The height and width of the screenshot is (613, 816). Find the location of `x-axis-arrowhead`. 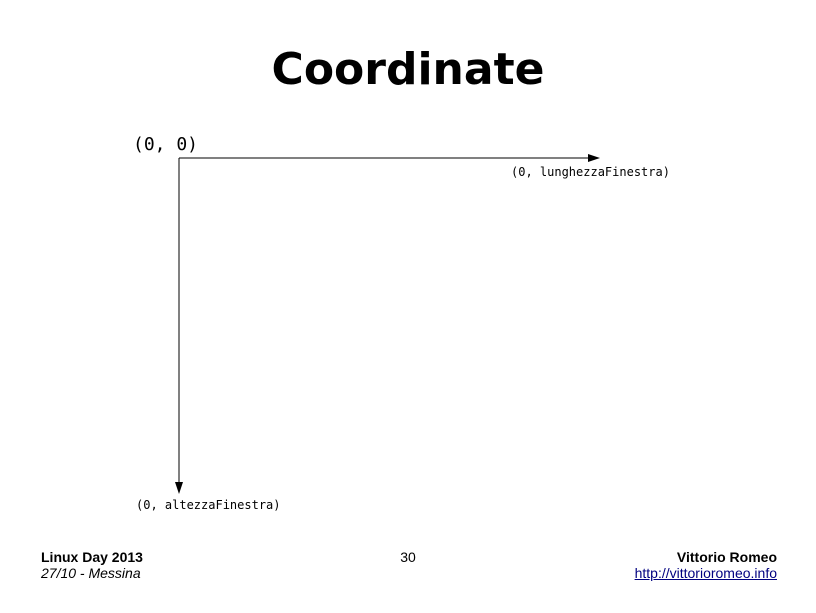

x-axis-arrowhead is located at coordinates (594, 158).